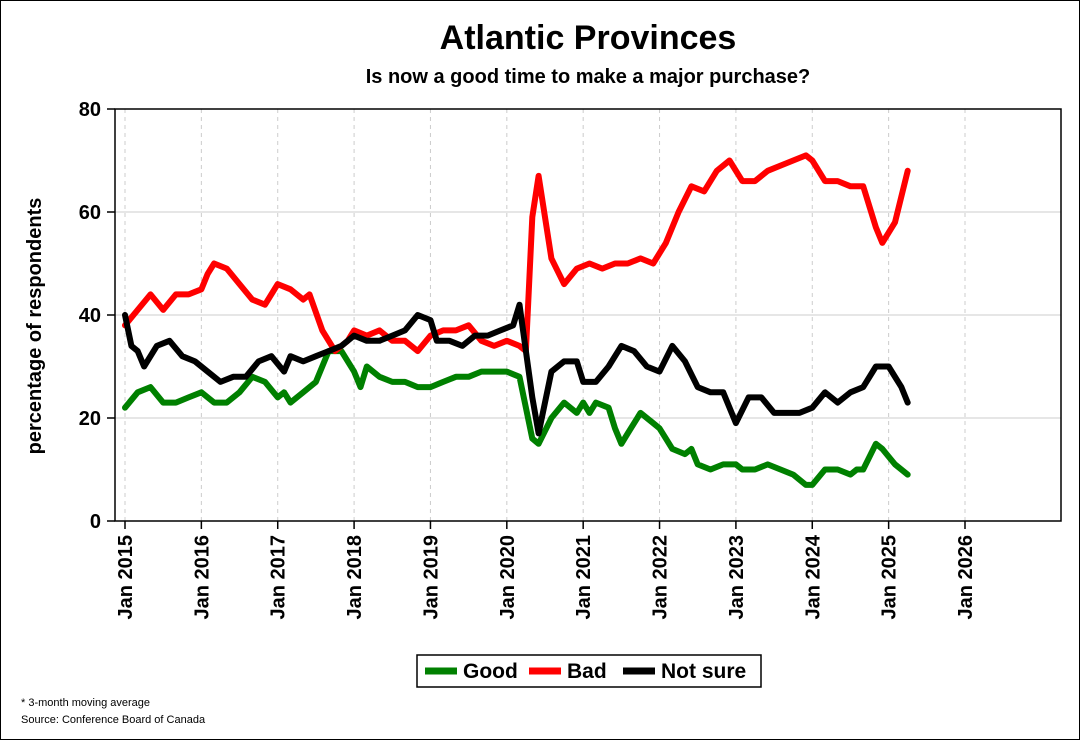 Image resolution: width=1080 pixels, height=744 pixels. Describe the element at coordinates (35, 326) in the screenshot. I see `y-axis-label: percentage of respondents` at that location.